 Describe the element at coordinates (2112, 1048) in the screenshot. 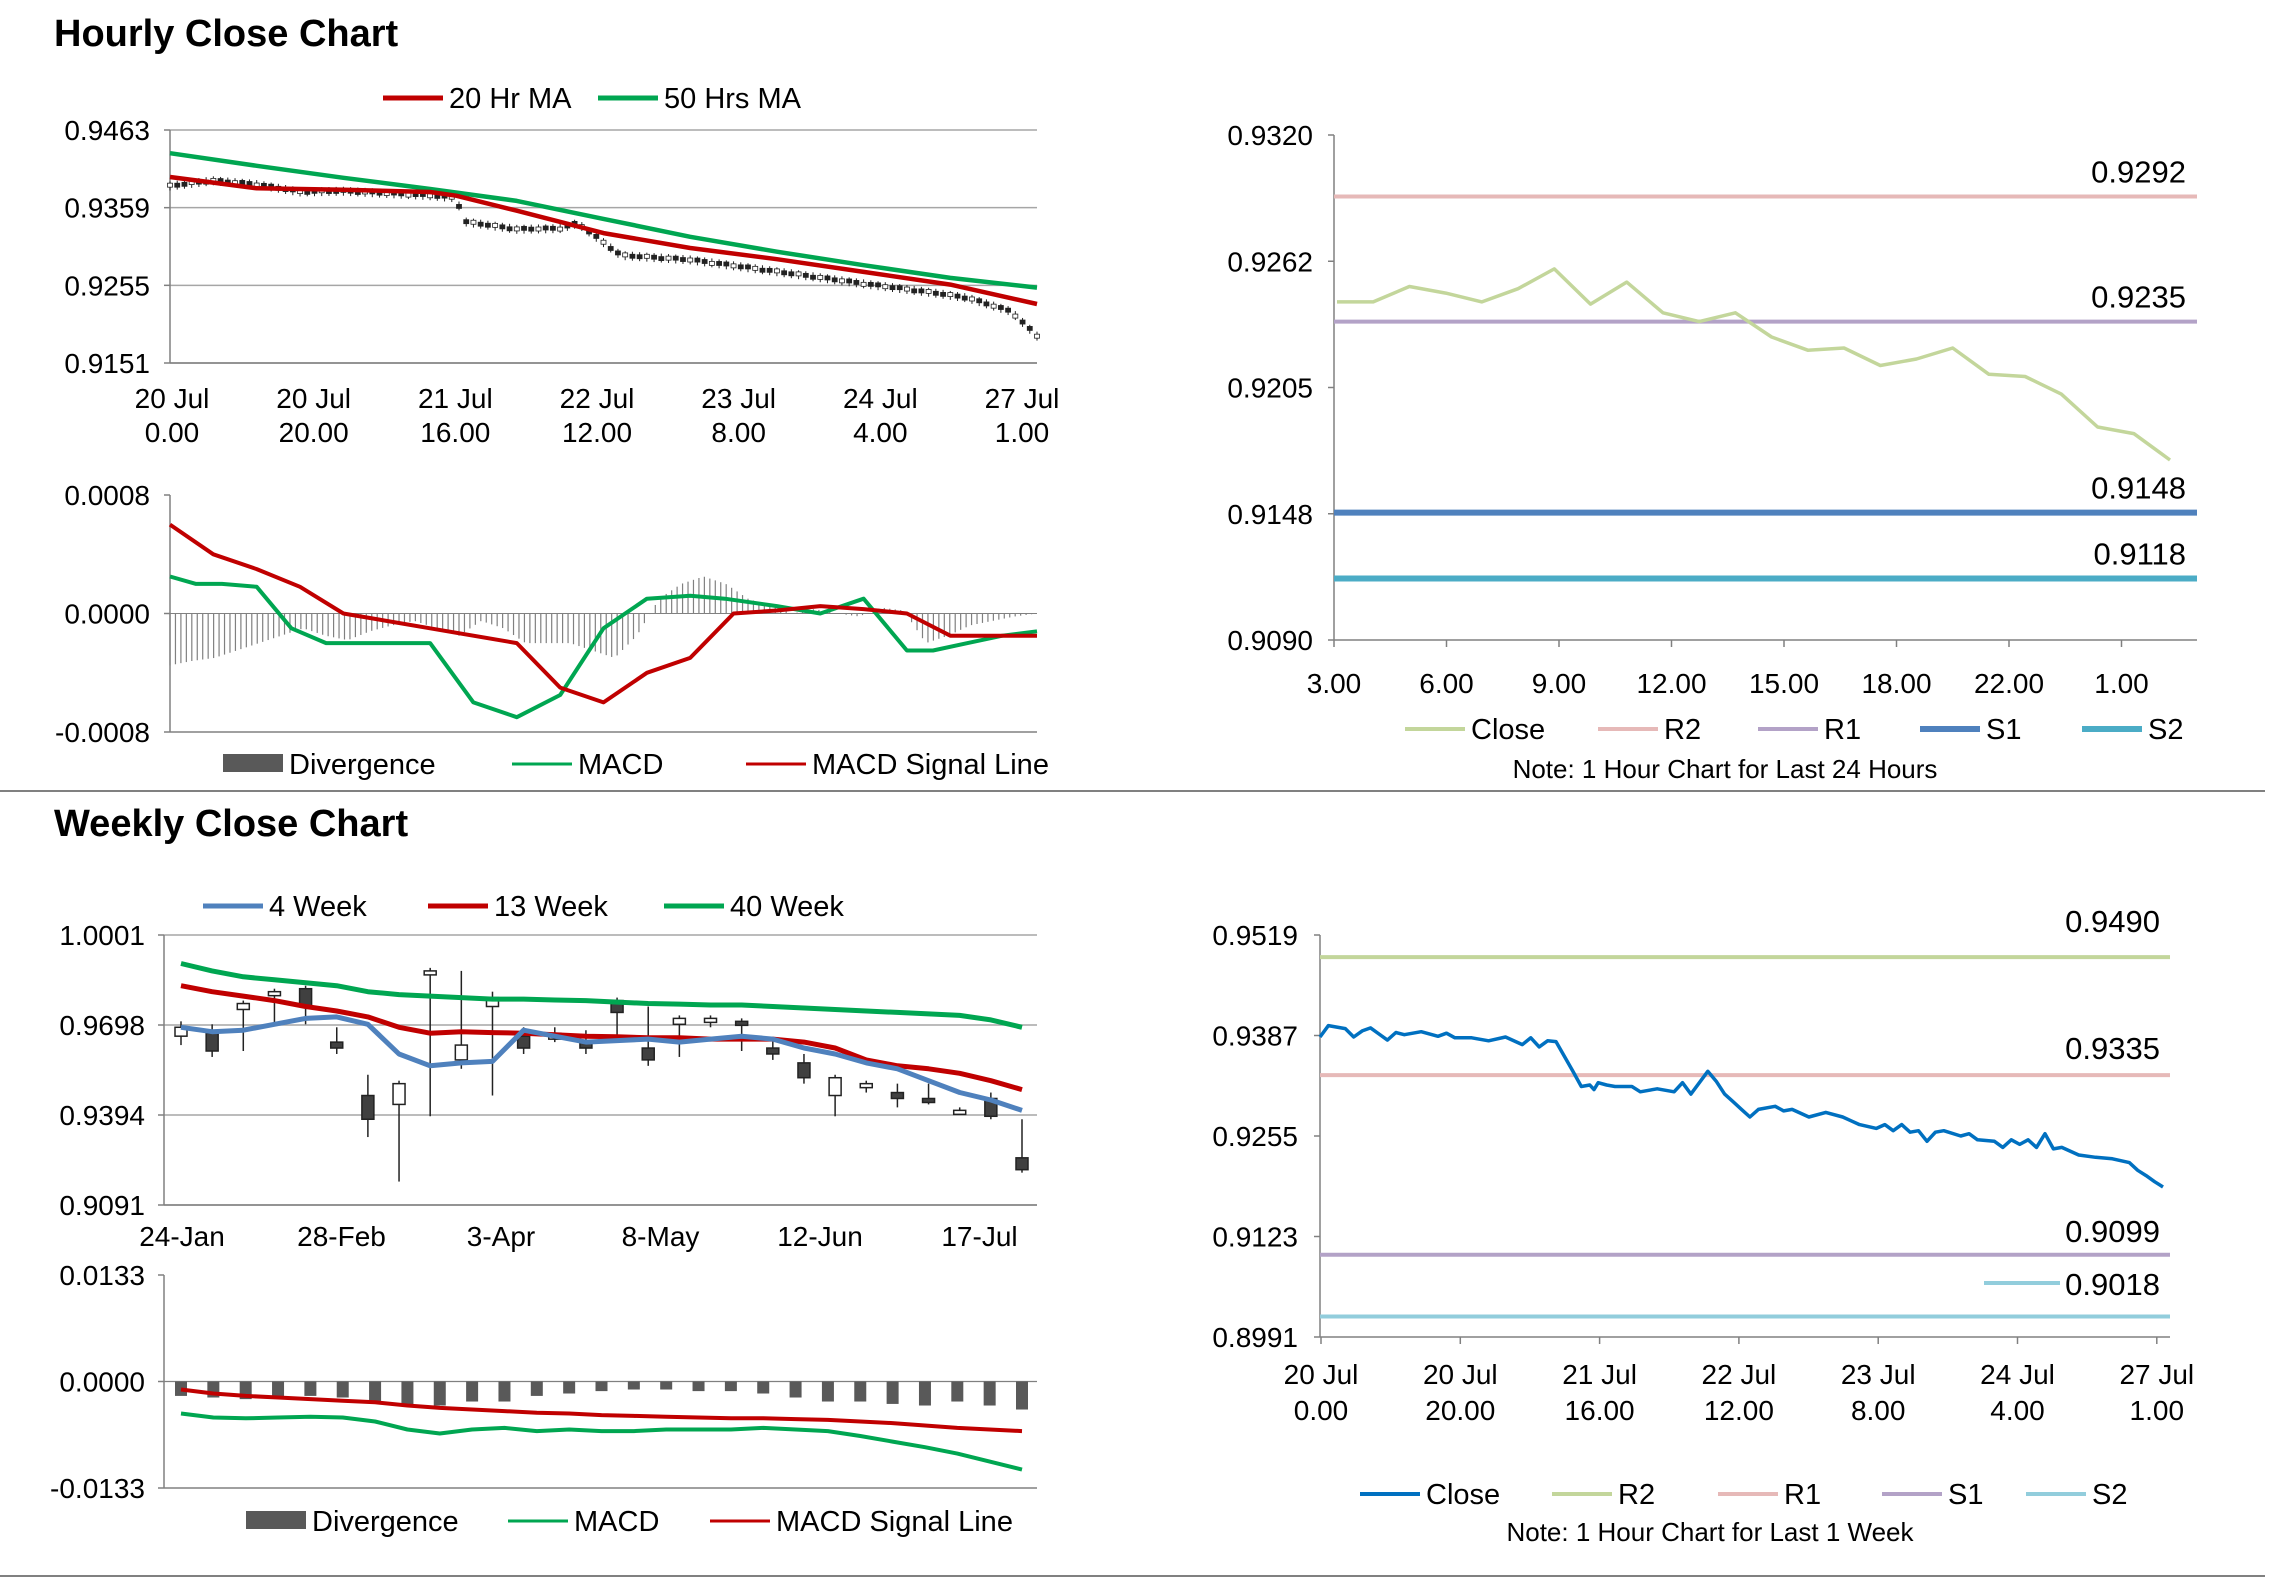

I see `level-r1-label: 0.9335` at that location.